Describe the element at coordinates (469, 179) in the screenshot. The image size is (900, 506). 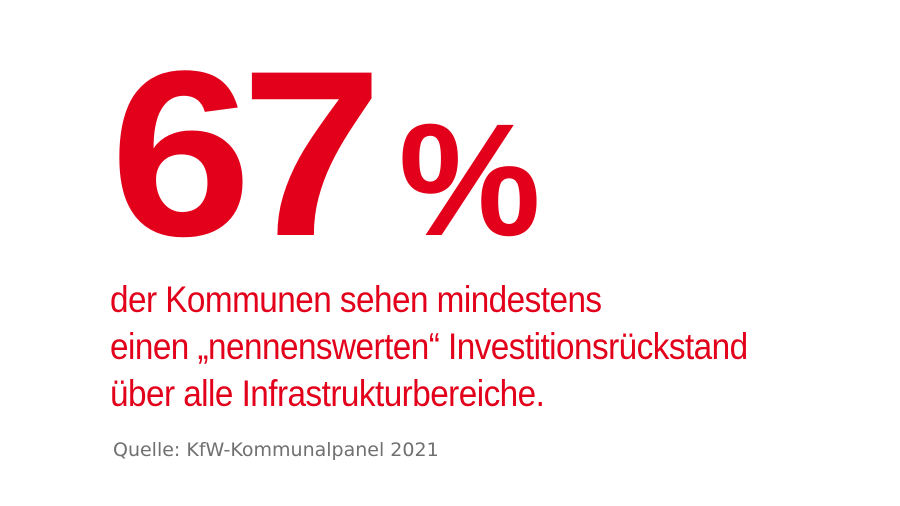
I see `percent-sign: %` at that location.